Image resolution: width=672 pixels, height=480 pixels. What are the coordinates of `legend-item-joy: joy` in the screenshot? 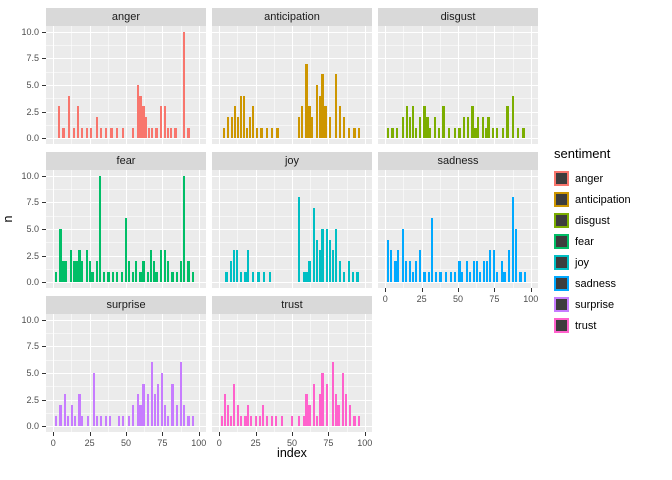 It's located at (613, 262).